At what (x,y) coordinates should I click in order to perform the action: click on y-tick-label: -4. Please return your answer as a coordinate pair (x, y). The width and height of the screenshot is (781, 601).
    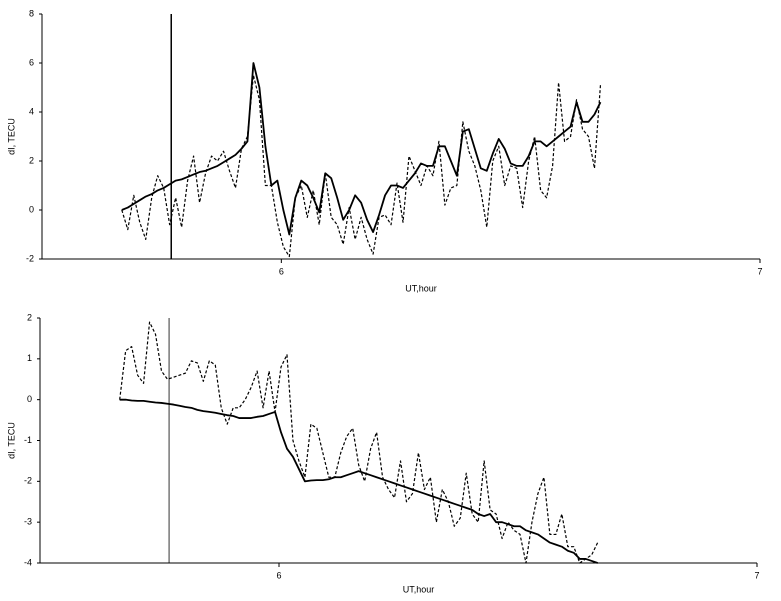
    Looking at the image, I should click on (28, 562).